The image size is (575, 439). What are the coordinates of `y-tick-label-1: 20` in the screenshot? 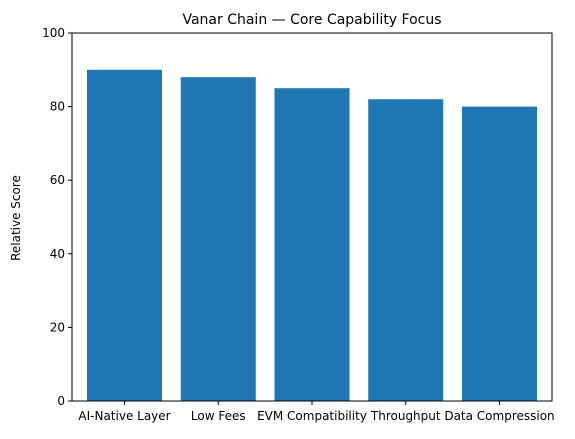 It's located at (57, 327).